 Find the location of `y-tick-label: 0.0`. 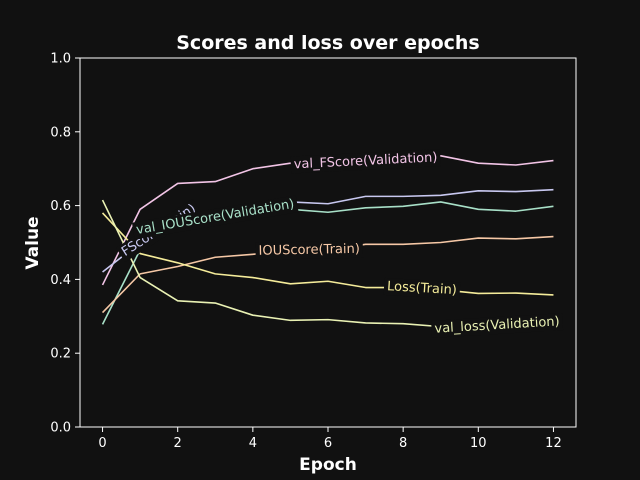

y-tick-label: 0.0 is located at coordinates (60, 428).